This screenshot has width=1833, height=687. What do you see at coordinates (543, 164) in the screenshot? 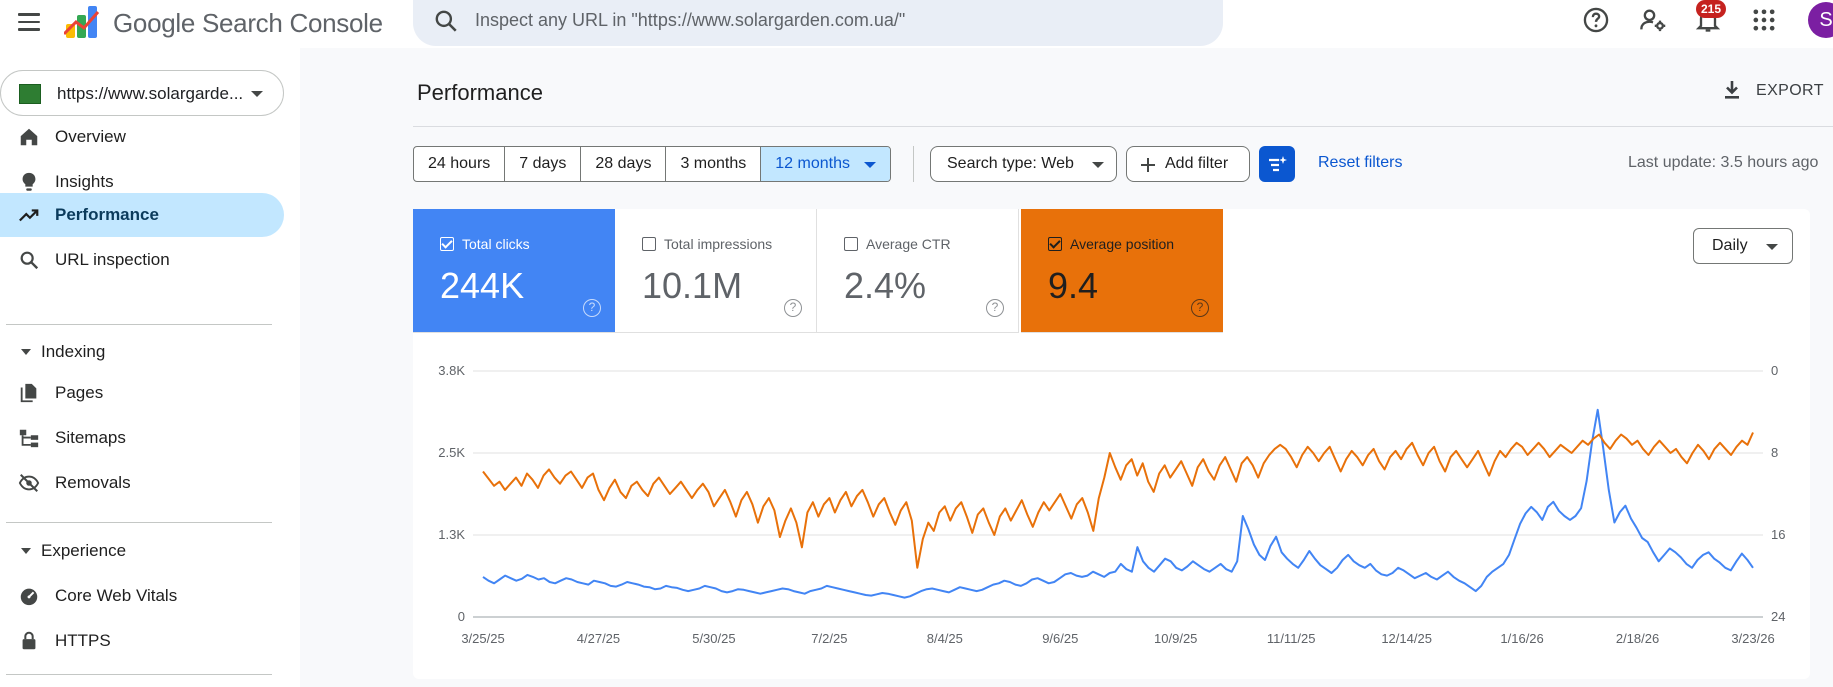
I see `range-7-days: 7 days` at bounding box center [543, 164].